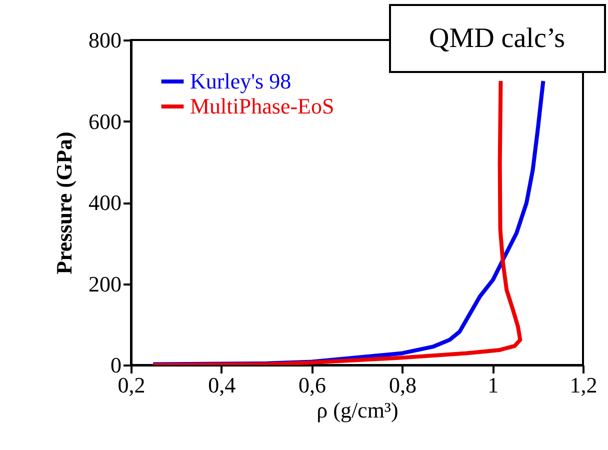 The height and width of the screenshot is (450, 608). What do you see at coordinates (357, 410) in the screenshot?
I see `x-axis-title: ρ (g/cm³)` at bounding box center [357, 410].